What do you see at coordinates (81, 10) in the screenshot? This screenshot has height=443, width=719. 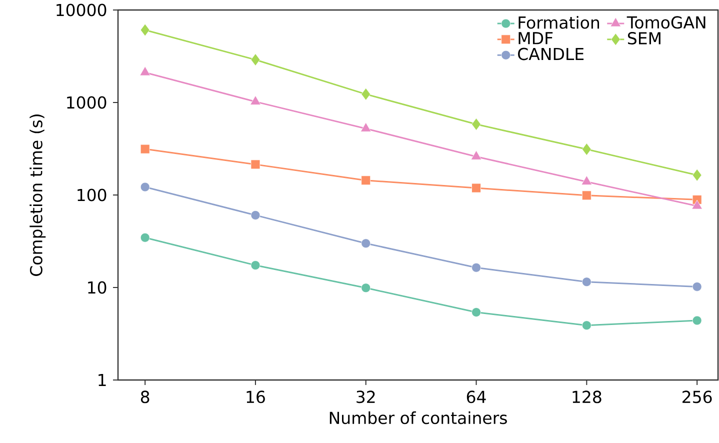 I see `y-tick-label: 10000` at bounding box center [81, 10].